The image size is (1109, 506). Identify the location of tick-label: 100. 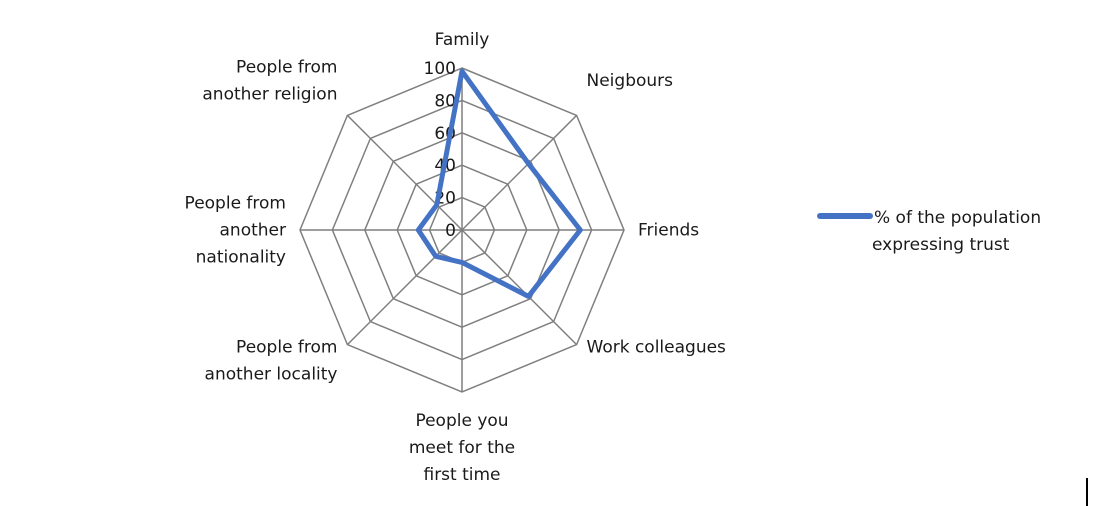
(440, 69).